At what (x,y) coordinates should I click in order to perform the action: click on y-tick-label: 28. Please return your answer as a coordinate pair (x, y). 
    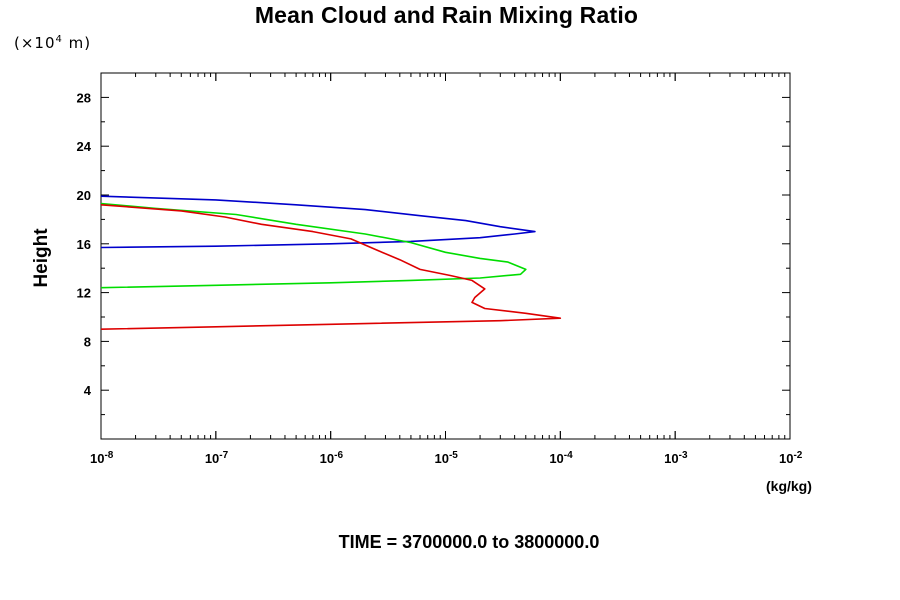
    Looking at the image, I should click on (84, 97).